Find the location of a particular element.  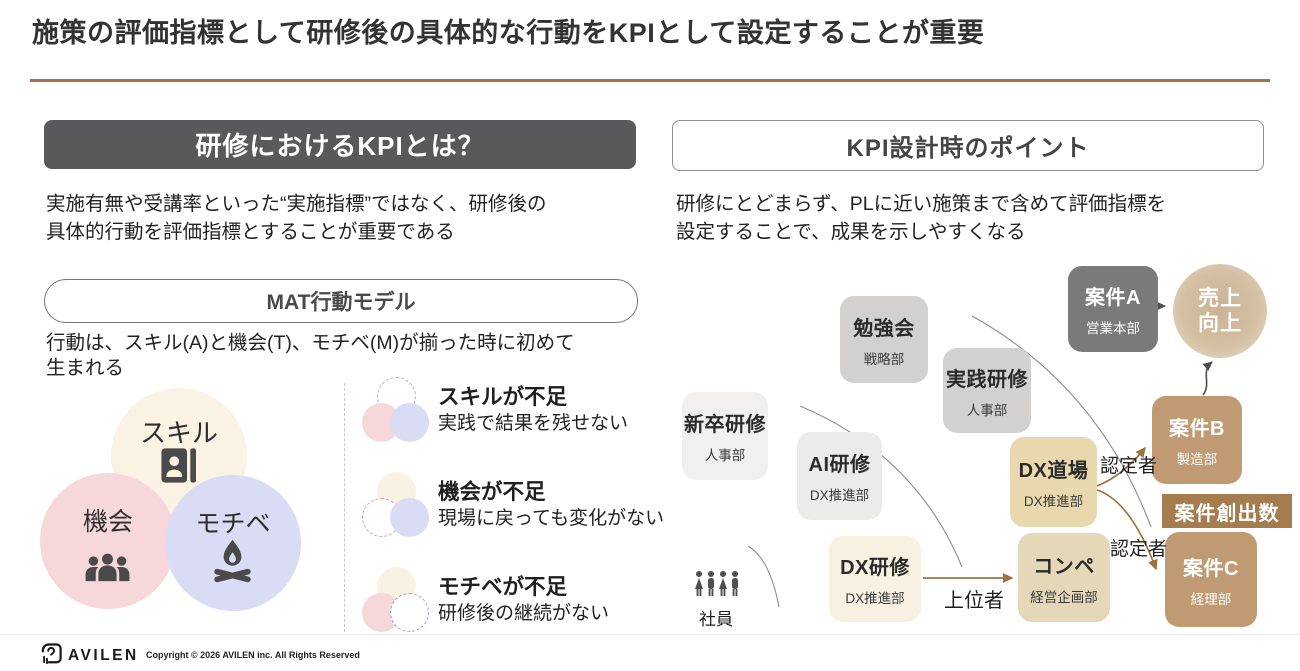

kpi-banner-project-count: 案件創出数 is located at coordinates (1227, 511).